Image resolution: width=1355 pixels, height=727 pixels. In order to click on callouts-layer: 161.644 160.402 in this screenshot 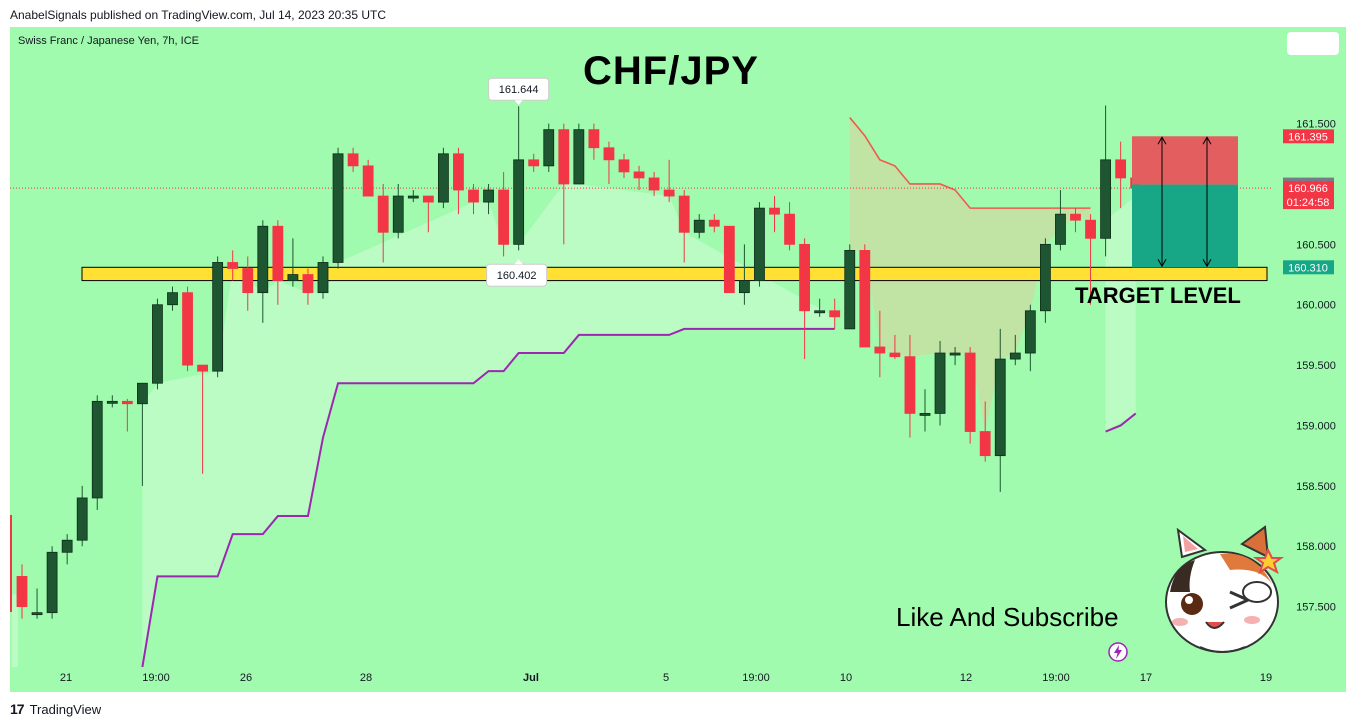, I will do `click(518, 182)`.